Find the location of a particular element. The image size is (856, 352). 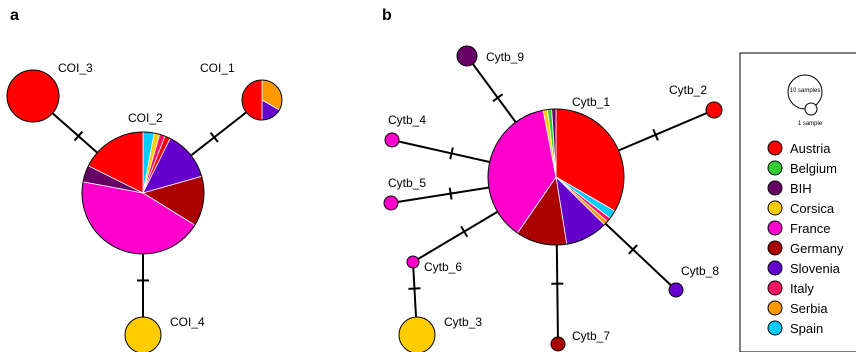

slice-cytb-9-bih is located at coordinates (467, 56).